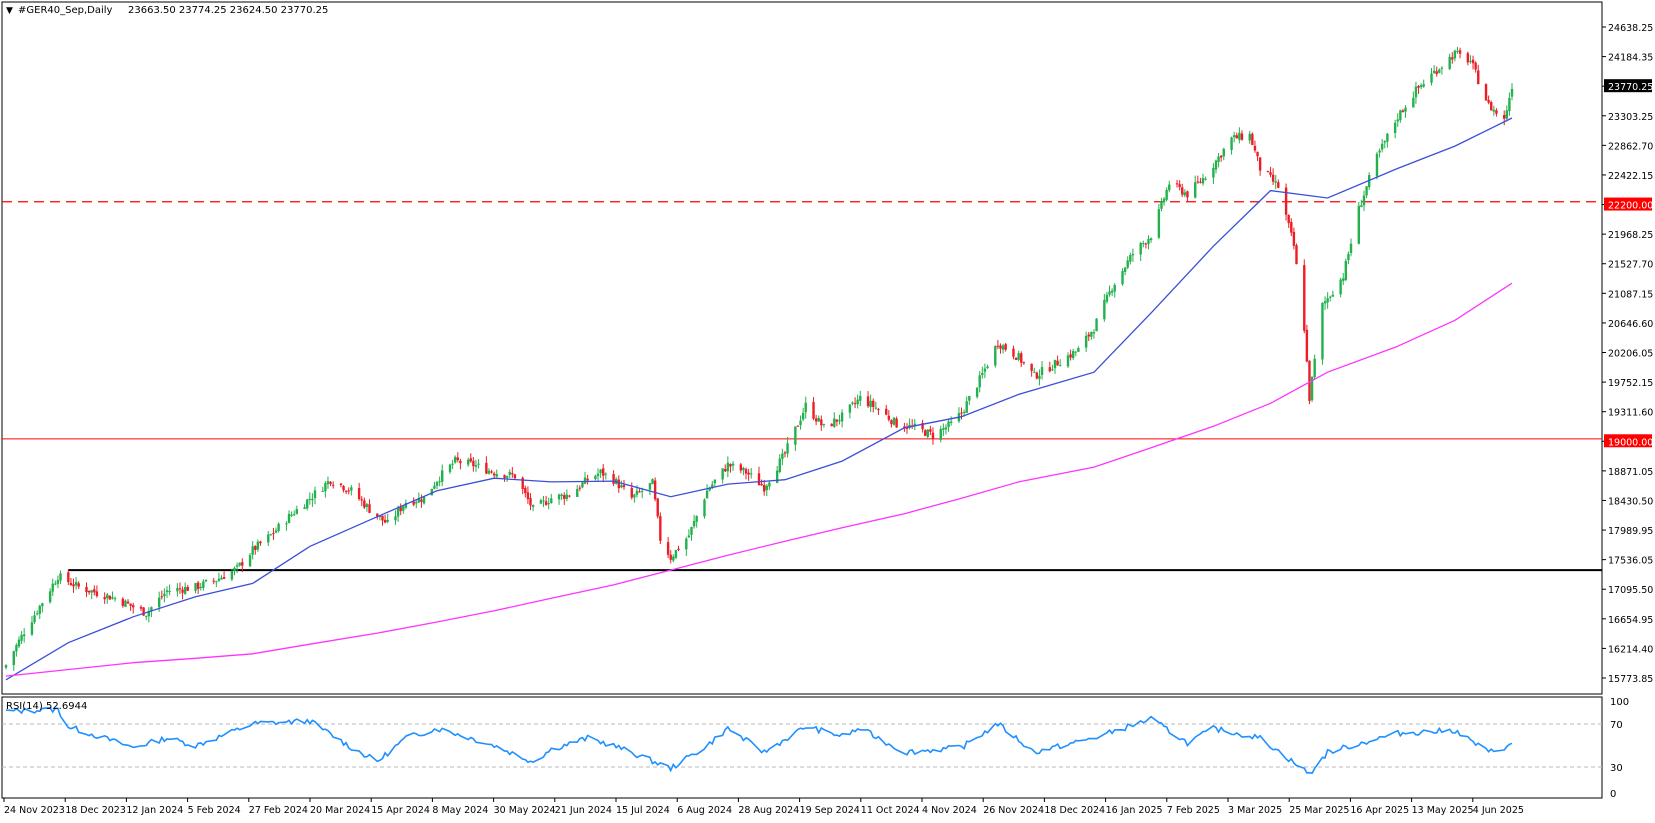 This screenshot has width=1655, height=823. I want to click on time-tick-label: 12 Jan 2024, so click(154, 810).